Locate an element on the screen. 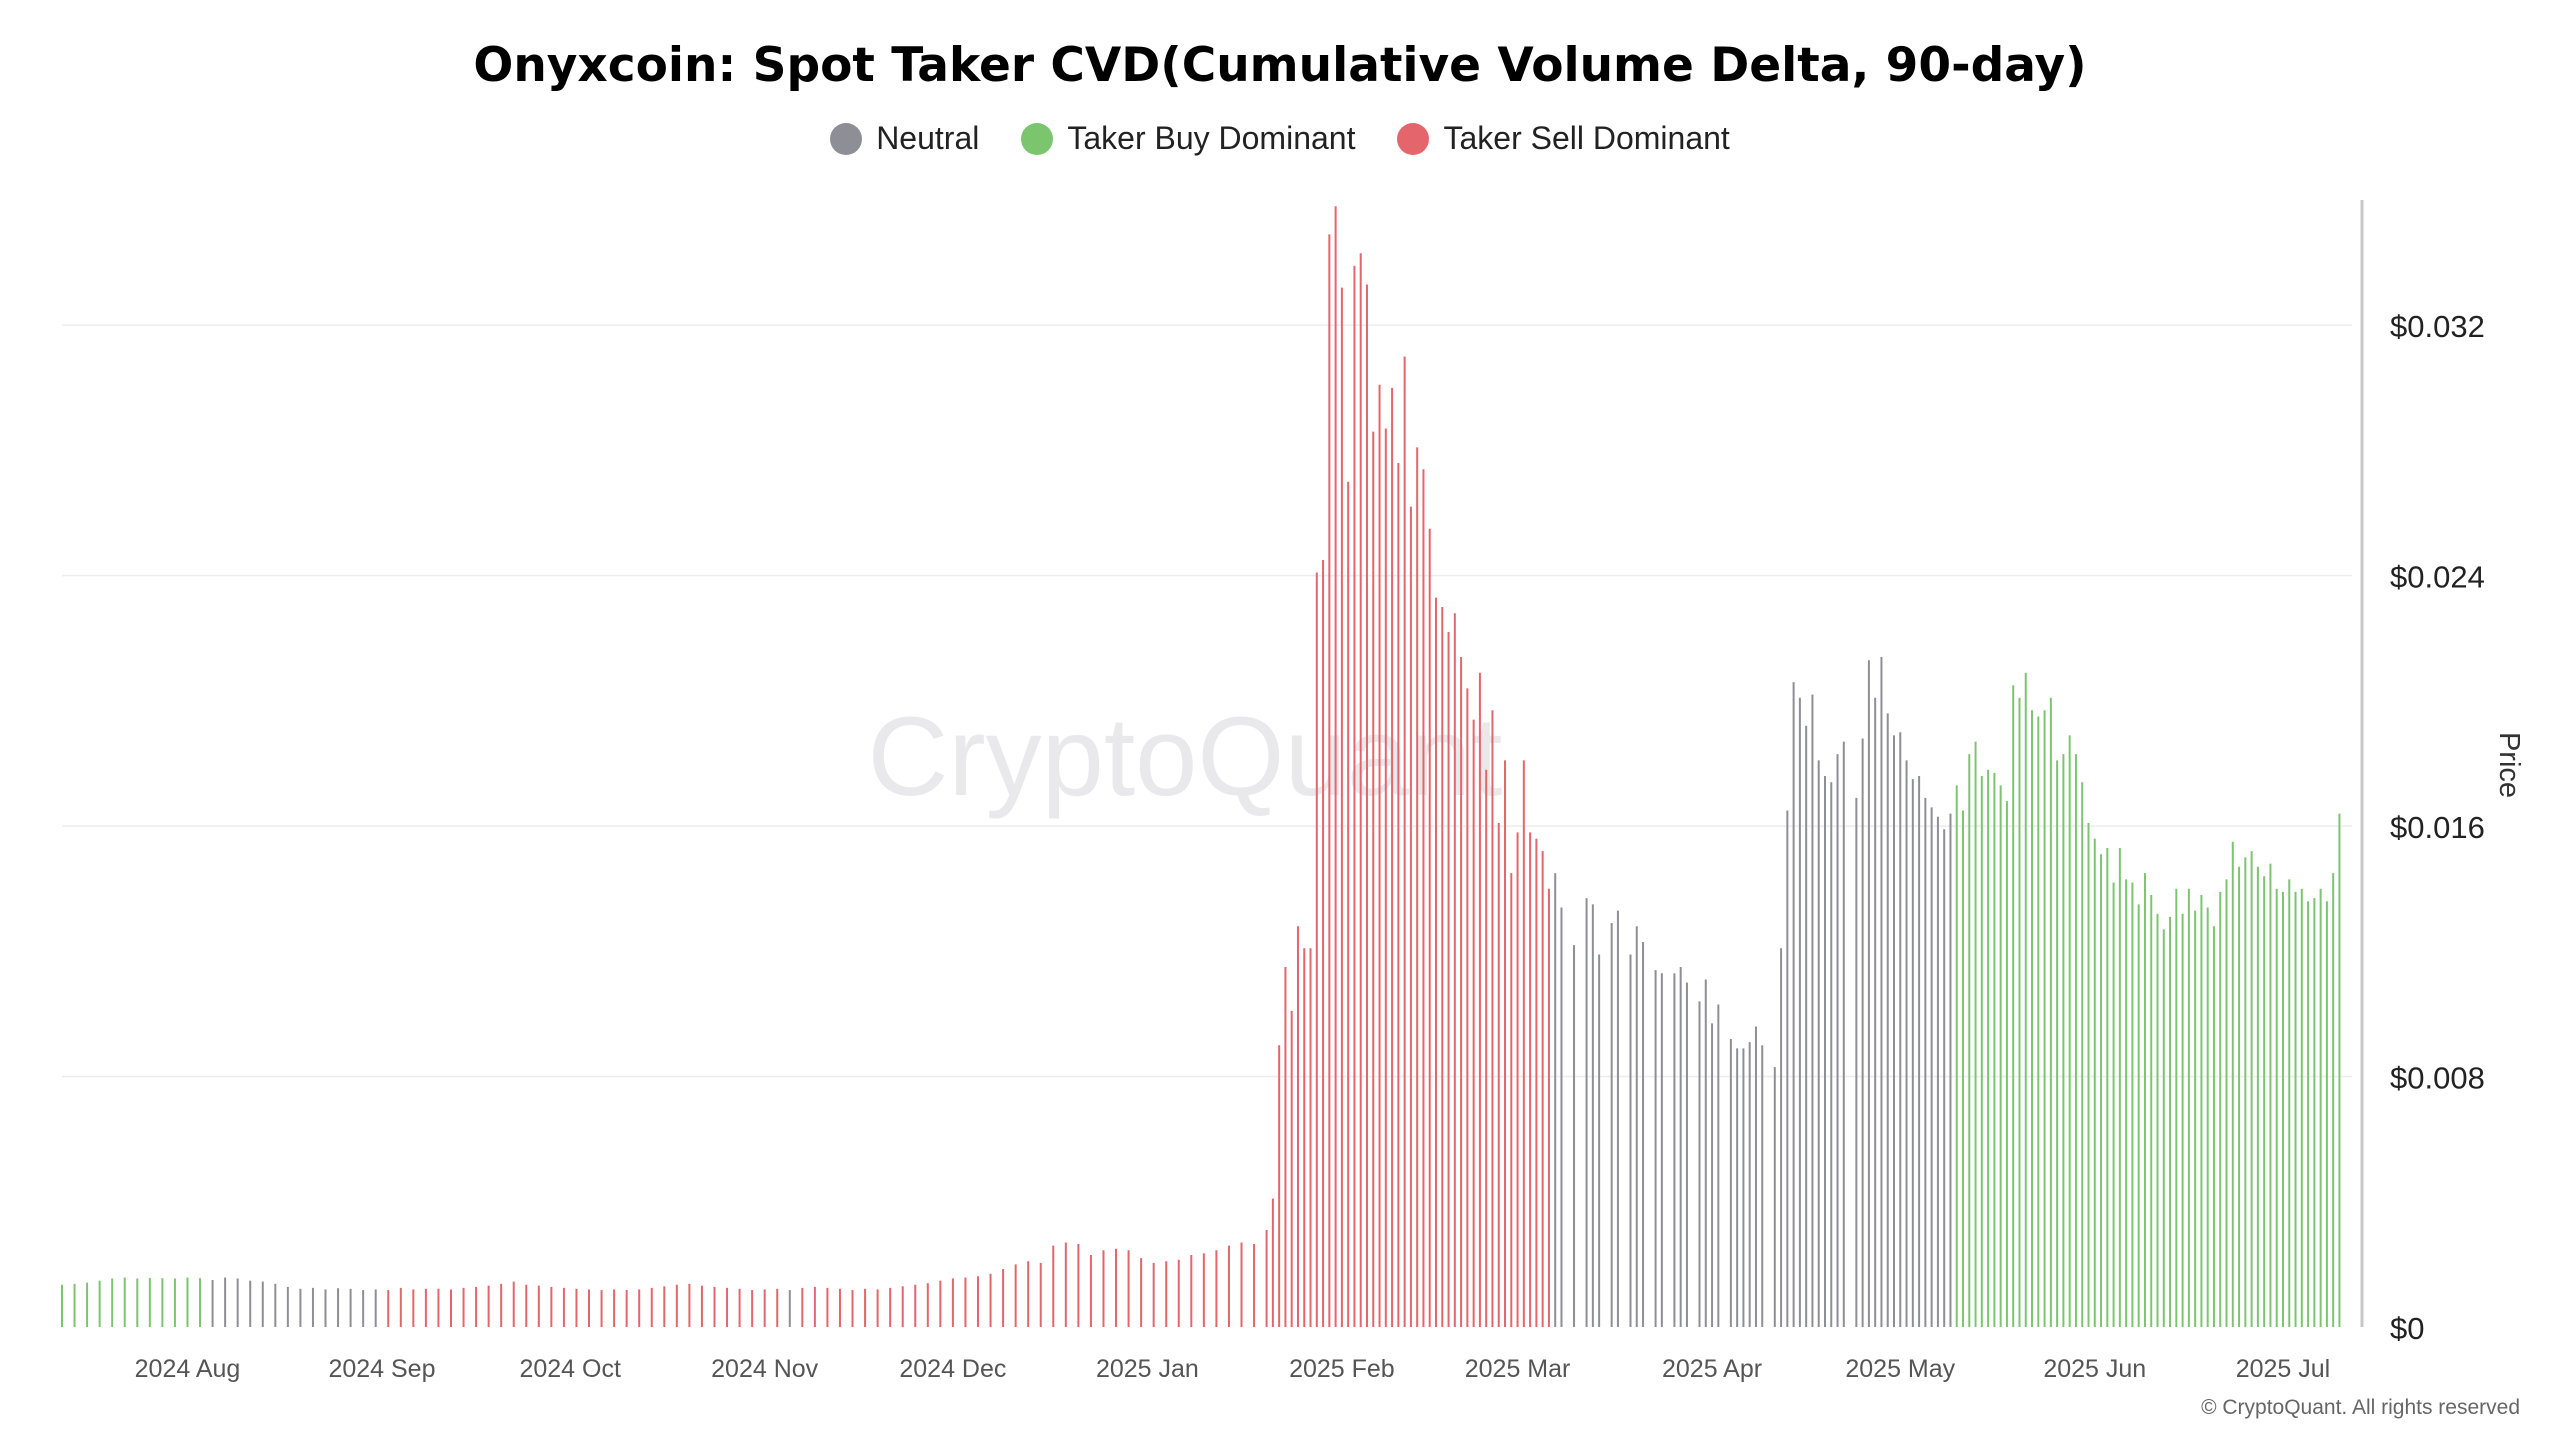  legend-label-taker-sell: Taker Sell Dominant is located at coordinates (1586, 138).